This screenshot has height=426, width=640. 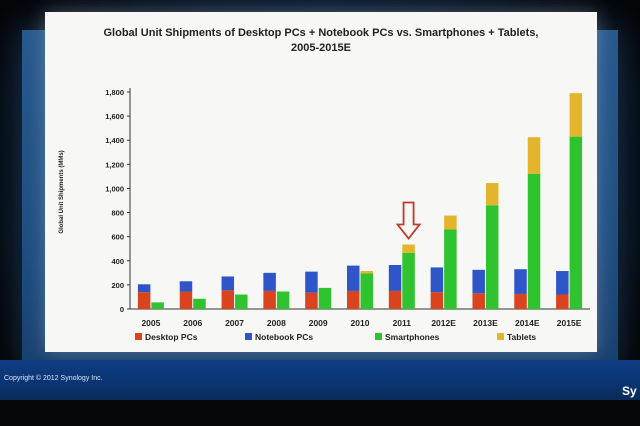 I want to click on copyright-text: Copyright © 2012 Synology Inc., so click(x=53, y=378).